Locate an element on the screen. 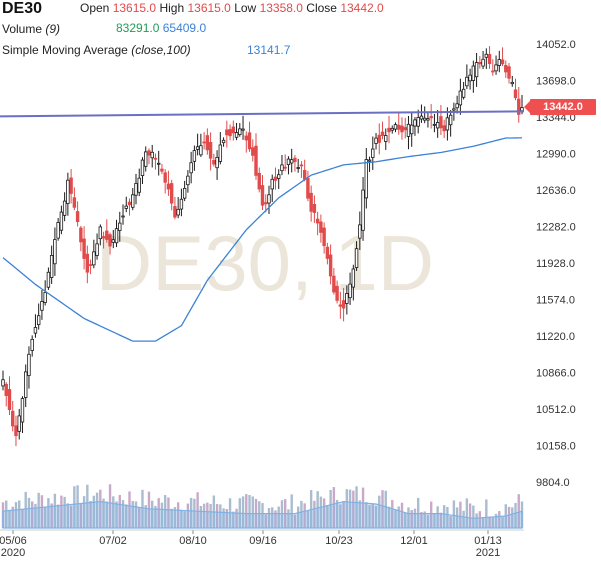 The image size is (601, 563). volume-ma-value: 65409.0 is located at coordinates (184, 28).